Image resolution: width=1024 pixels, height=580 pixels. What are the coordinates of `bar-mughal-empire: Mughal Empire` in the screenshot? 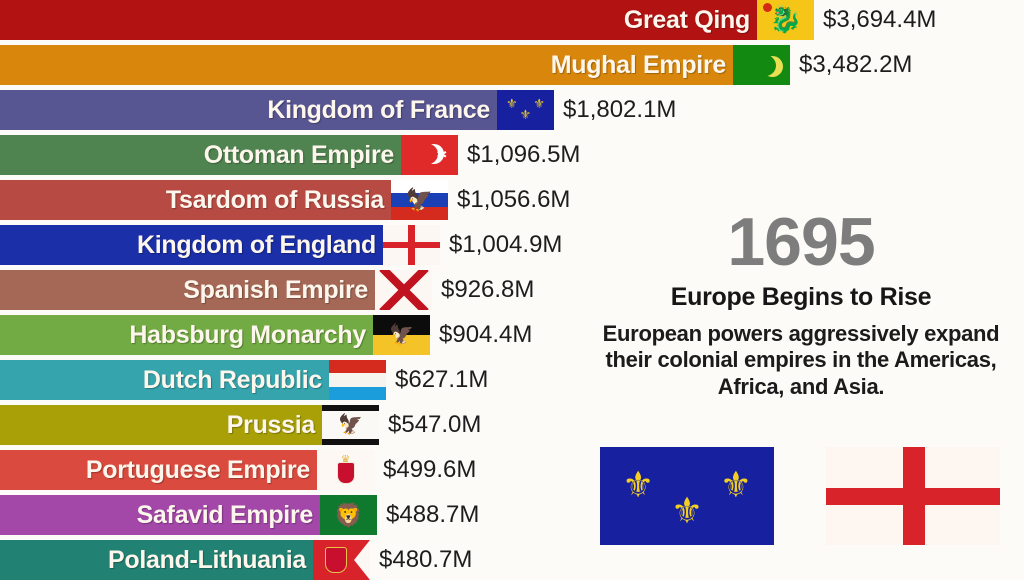 It's located at (366, 65).